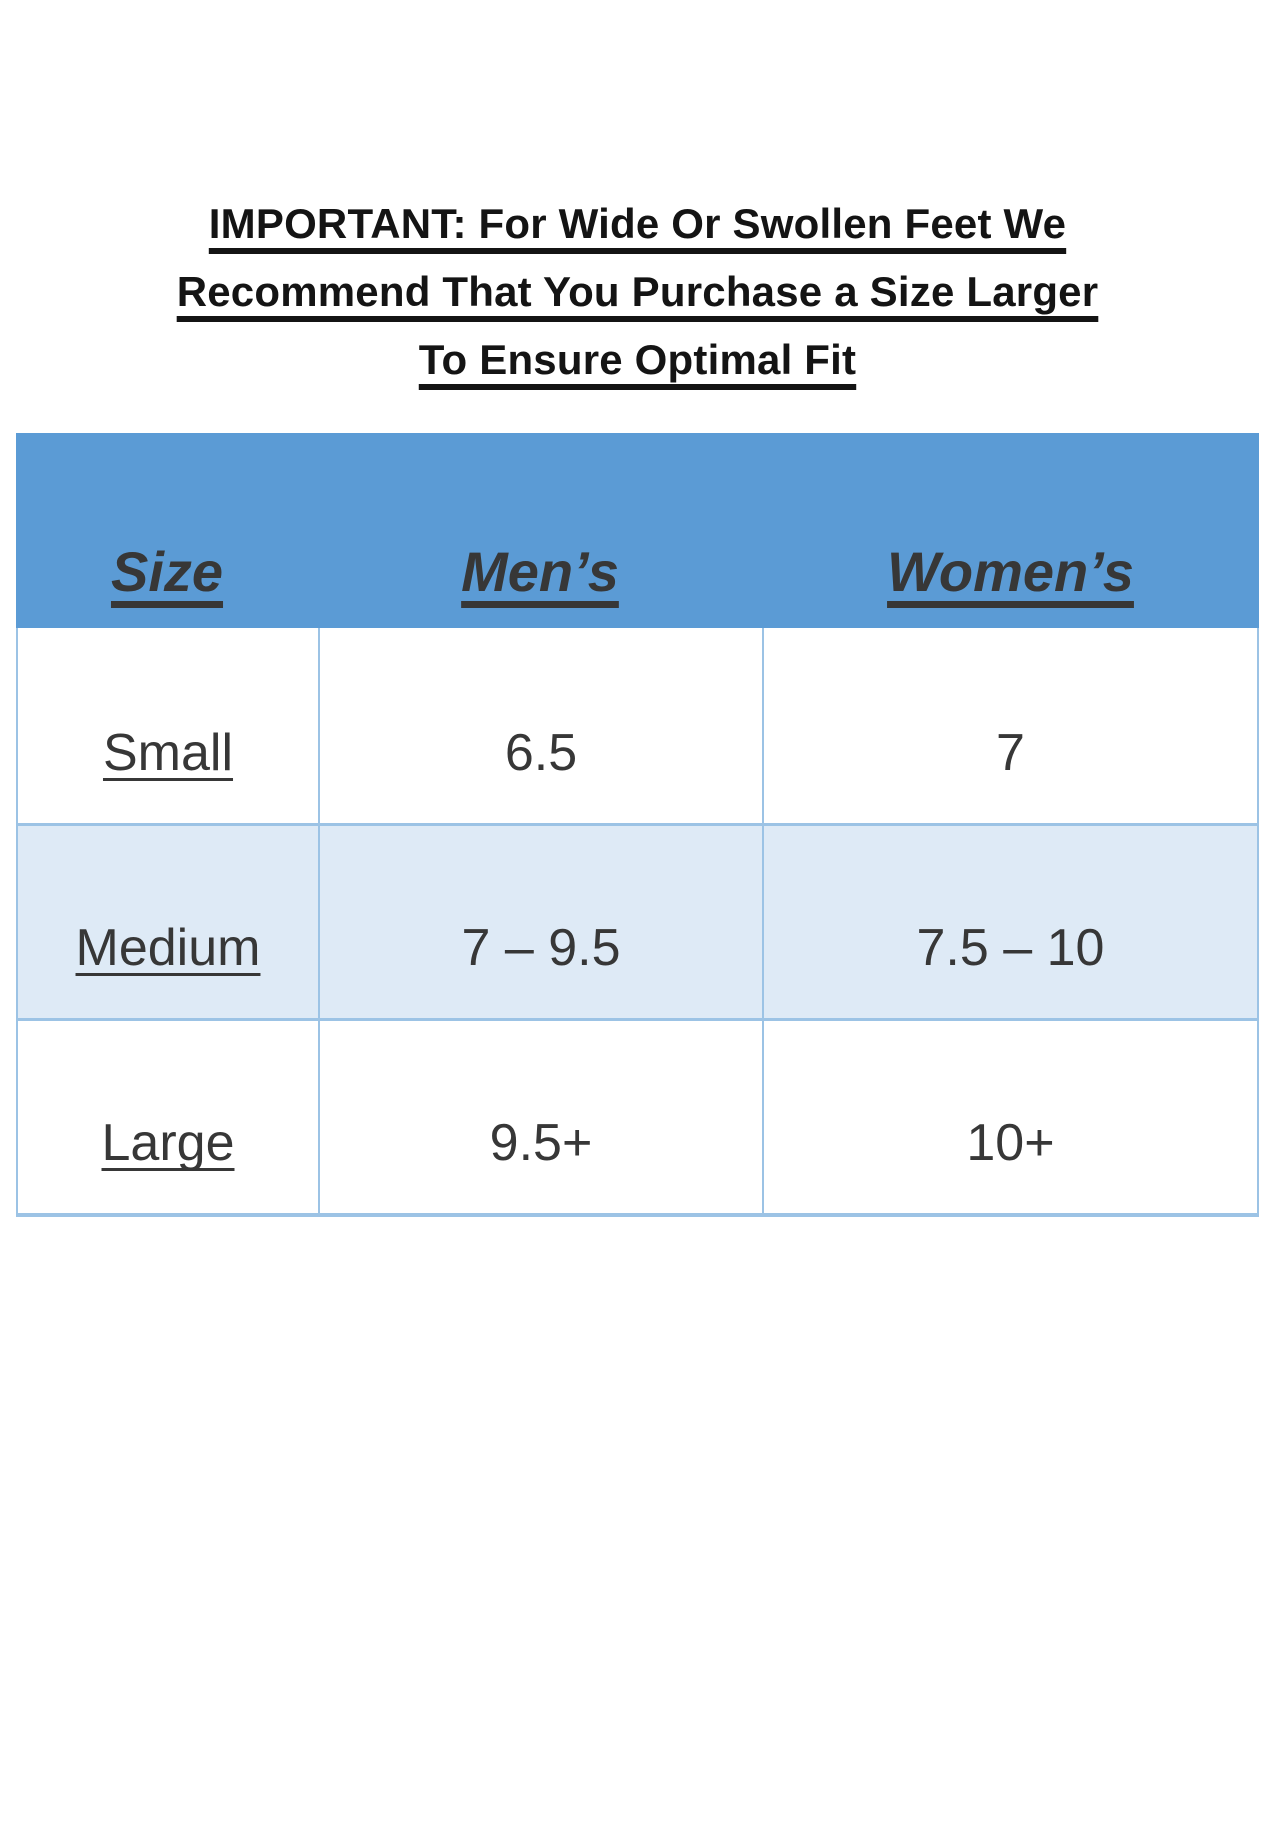 Image resolution: width=1275 pixels, height=1840 pixels. I want to click on size-label: Large, so click(168, 1143).